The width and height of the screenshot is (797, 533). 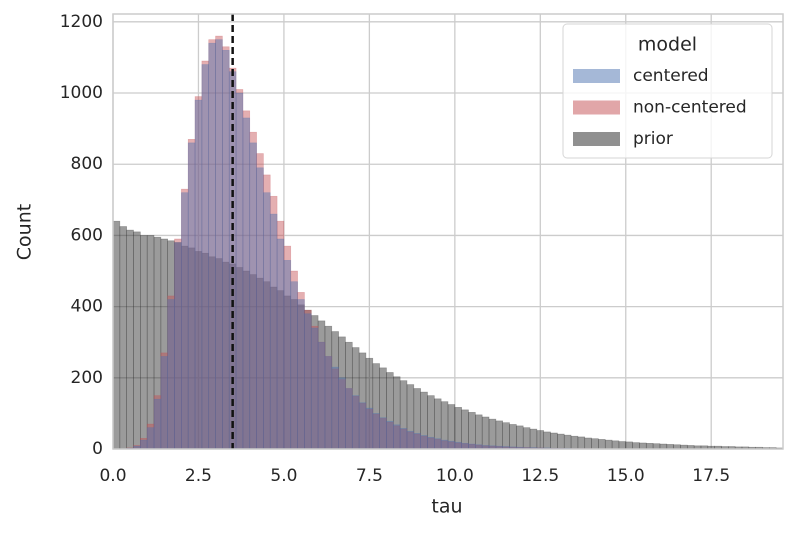 I want to click on y-tick-label: 800, so click(x=87, y=164).